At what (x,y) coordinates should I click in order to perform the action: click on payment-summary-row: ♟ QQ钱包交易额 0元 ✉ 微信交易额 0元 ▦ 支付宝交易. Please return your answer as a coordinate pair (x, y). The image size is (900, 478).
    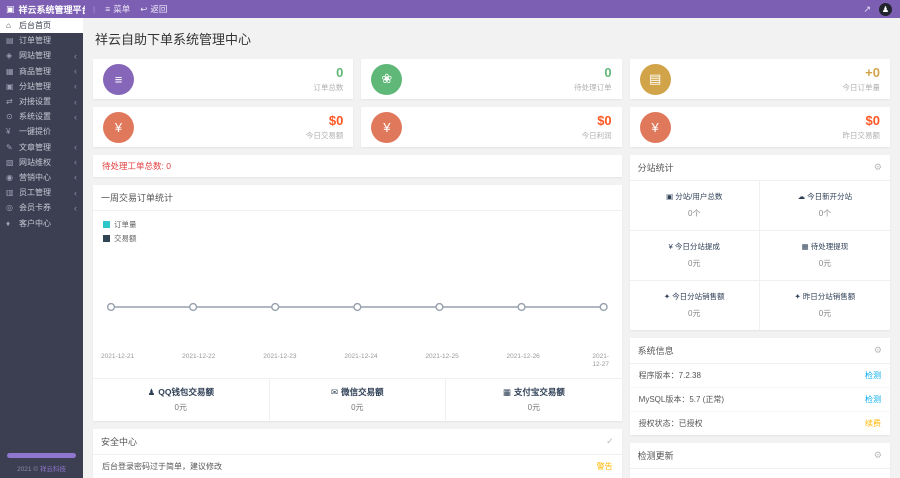
    Looking at the image, I should click on (357, 399).